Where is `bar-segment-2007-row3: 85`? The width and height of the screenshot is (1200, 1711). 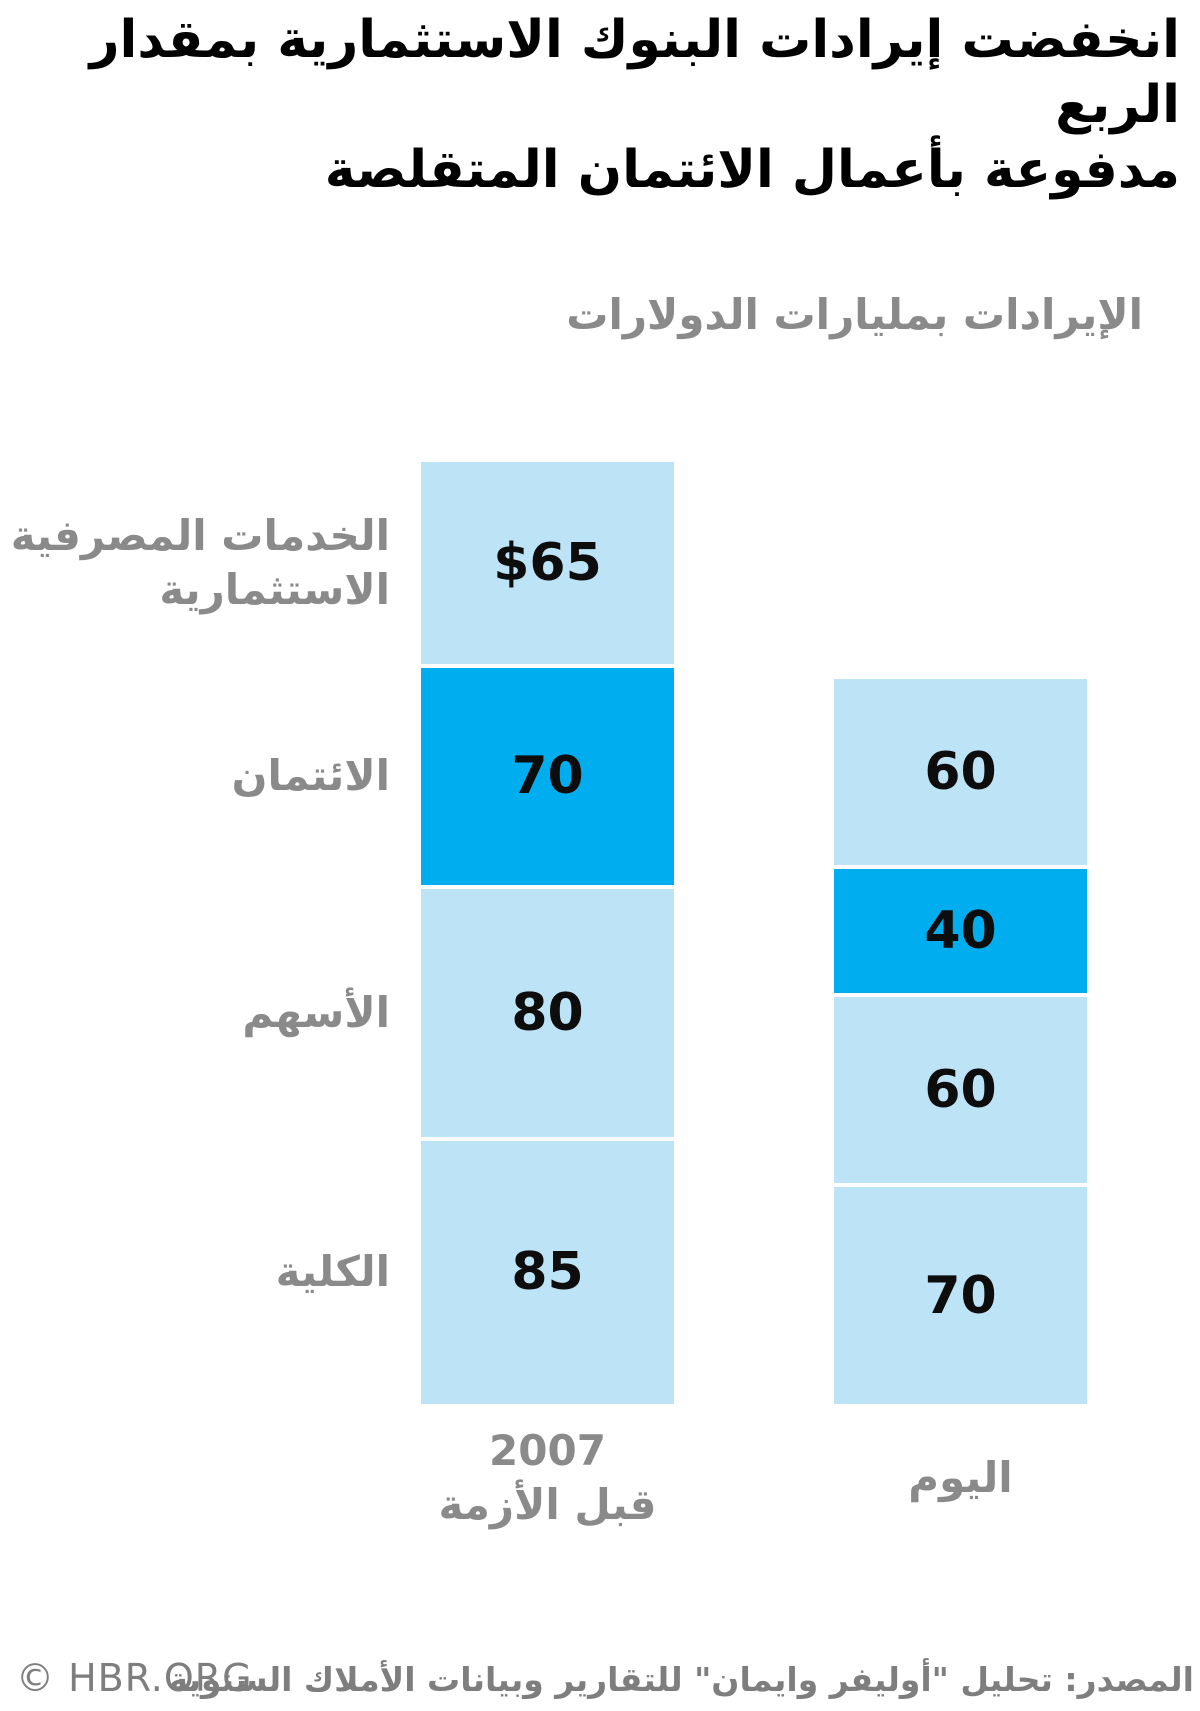 bar-segment-2007-row3: 85 is located at coordinates (547, 1272).